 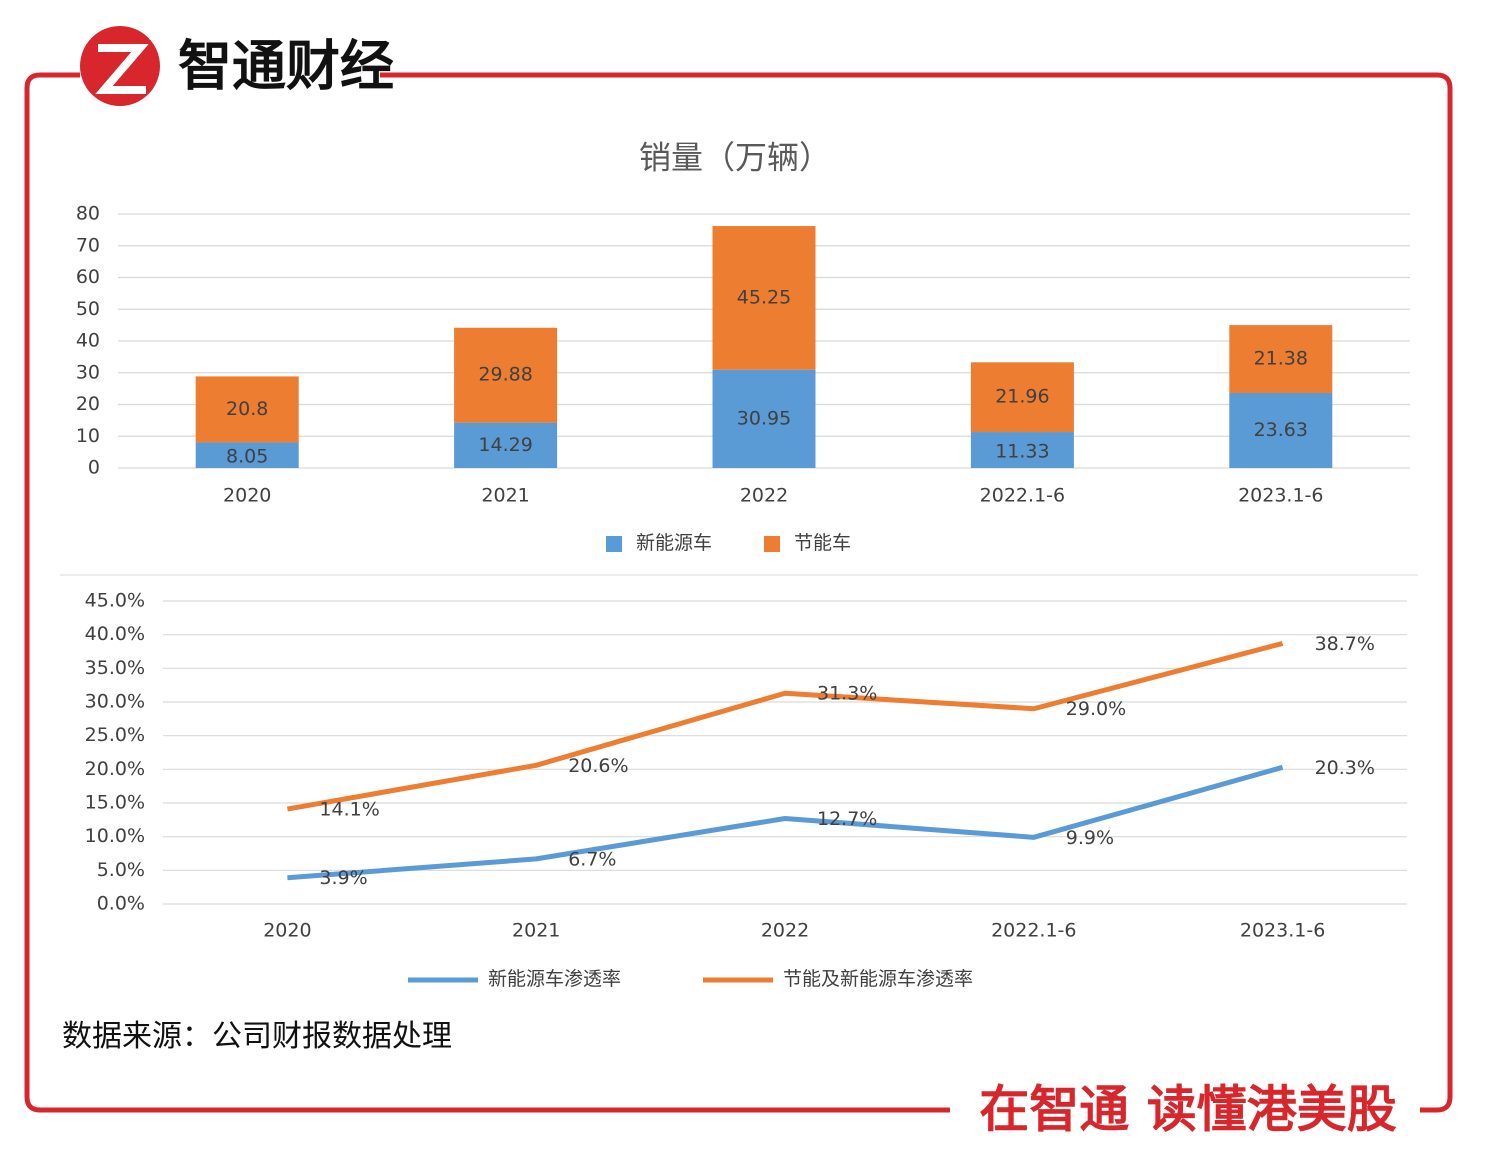 What do you see at coordinates (343, 878) in the screenshot?
I see `value-label: 3.9%` at bounding box center [343, 878].